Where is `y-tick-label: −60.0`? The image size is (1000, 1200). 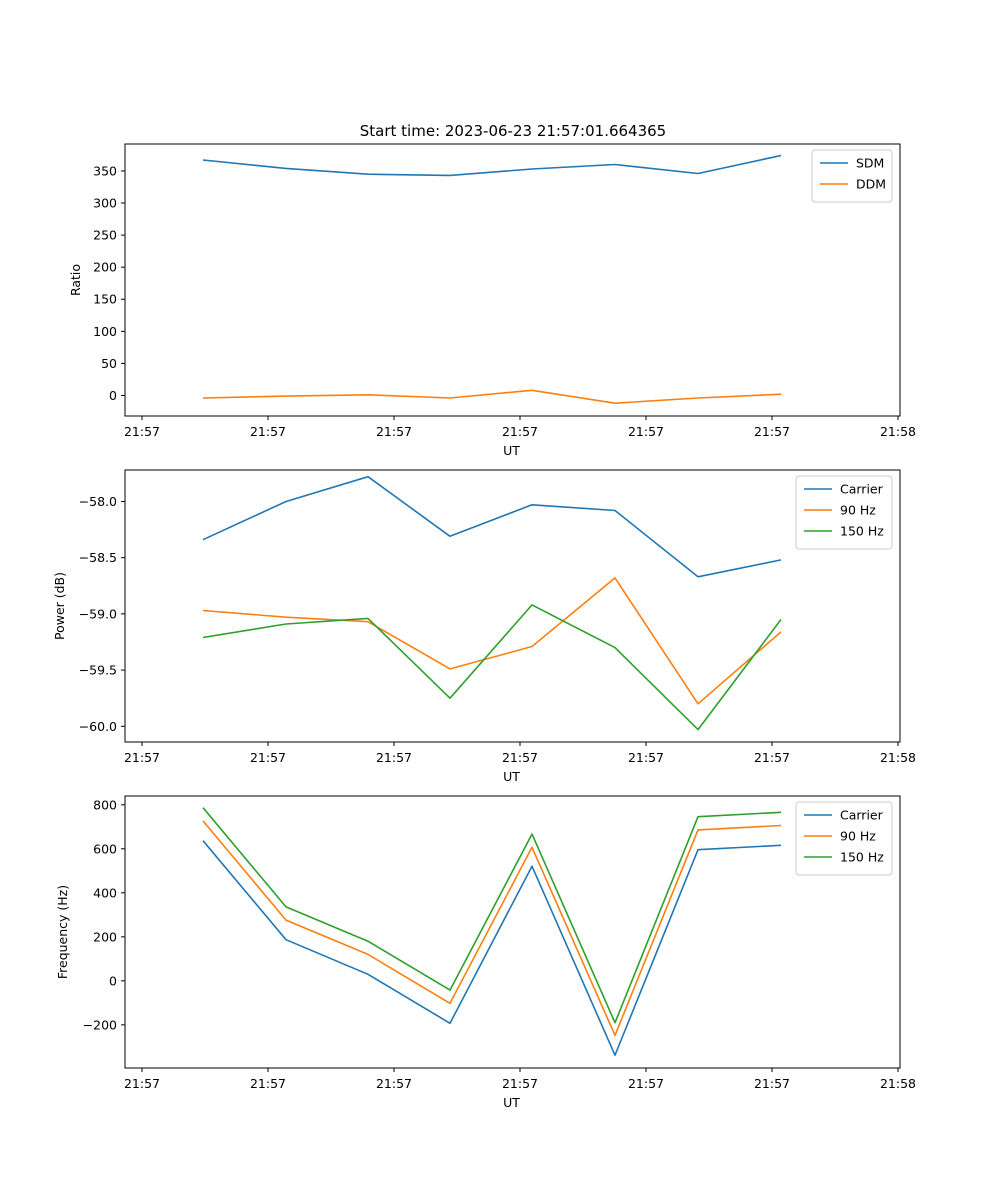
y-tick-label: −60.0 is located at coordinates (98, 726).